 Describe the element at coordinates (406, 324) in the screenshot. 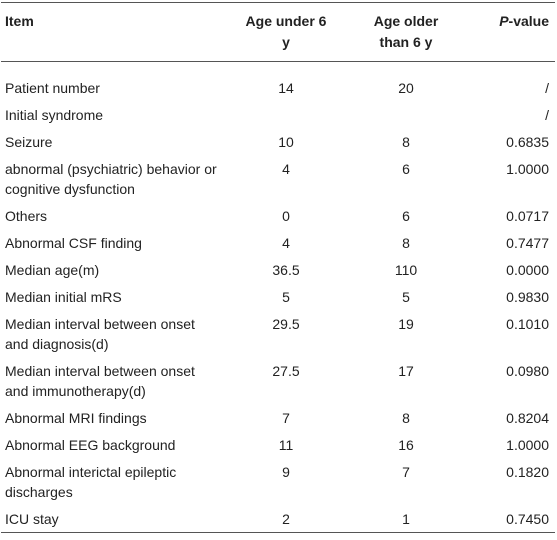

I see `cell: 19` at that location.